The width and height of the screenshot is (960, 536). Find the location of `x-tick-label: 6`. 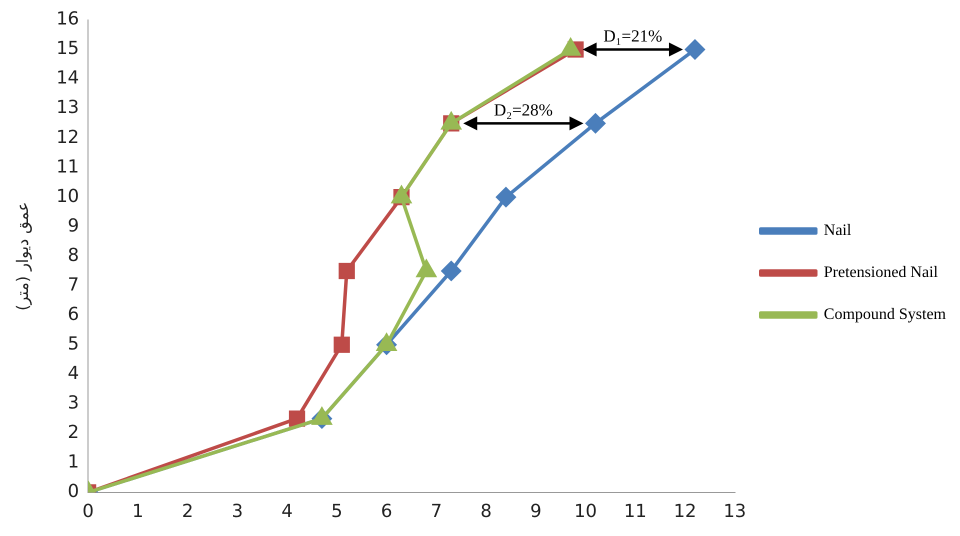

x-tick-label: 6 is located at coordinates (386, 511).